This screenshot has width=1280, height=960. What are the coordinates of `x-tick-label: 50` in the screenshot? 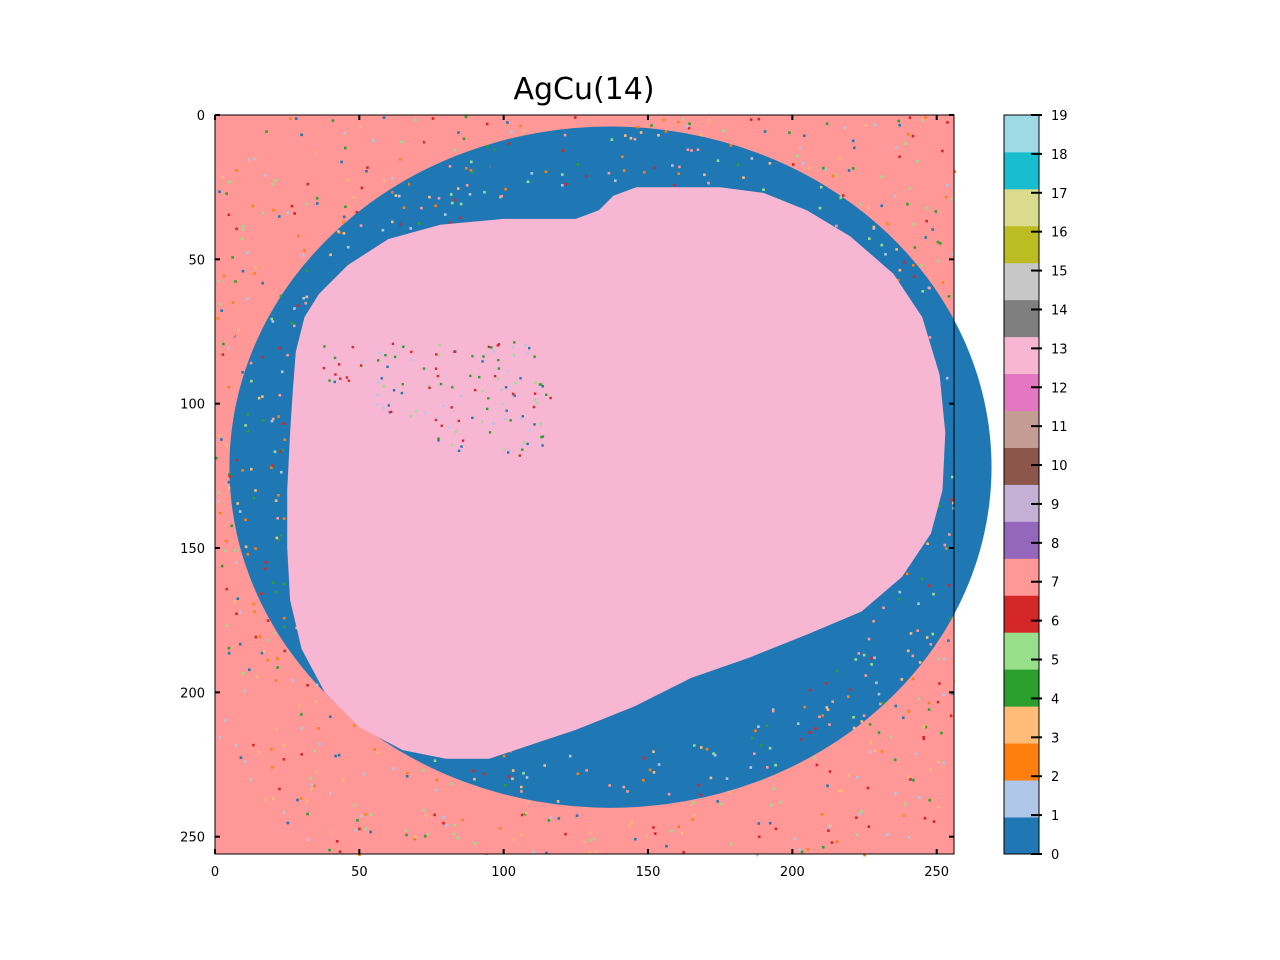 It's located at (359, 872).